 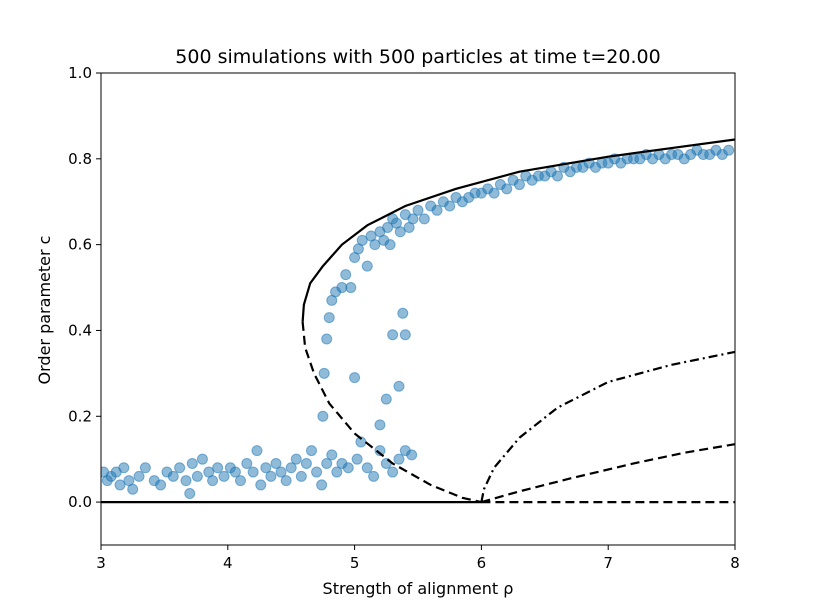 What do you see at coordinates (391, 412) in the screenshot?
I see `curve-unstable-branch` at bounding box center [391, 412].